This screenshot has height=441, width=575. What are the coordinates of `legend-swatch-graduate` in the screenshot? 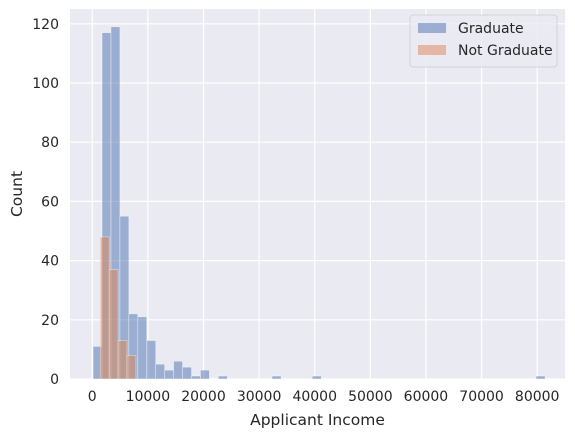 It's located at (432, 28).